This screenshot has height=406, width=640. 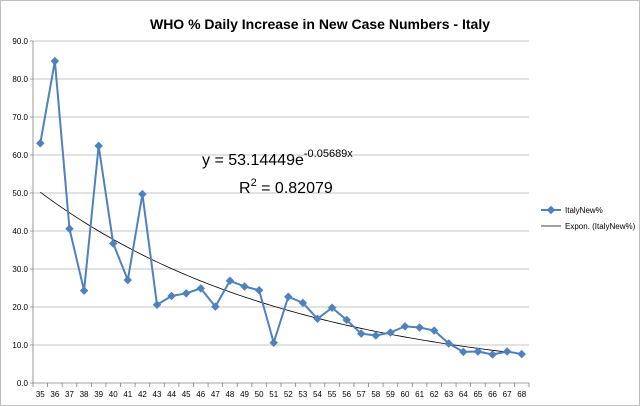 I want to click on x-tick-label: 51, so click(x=273, y=394).